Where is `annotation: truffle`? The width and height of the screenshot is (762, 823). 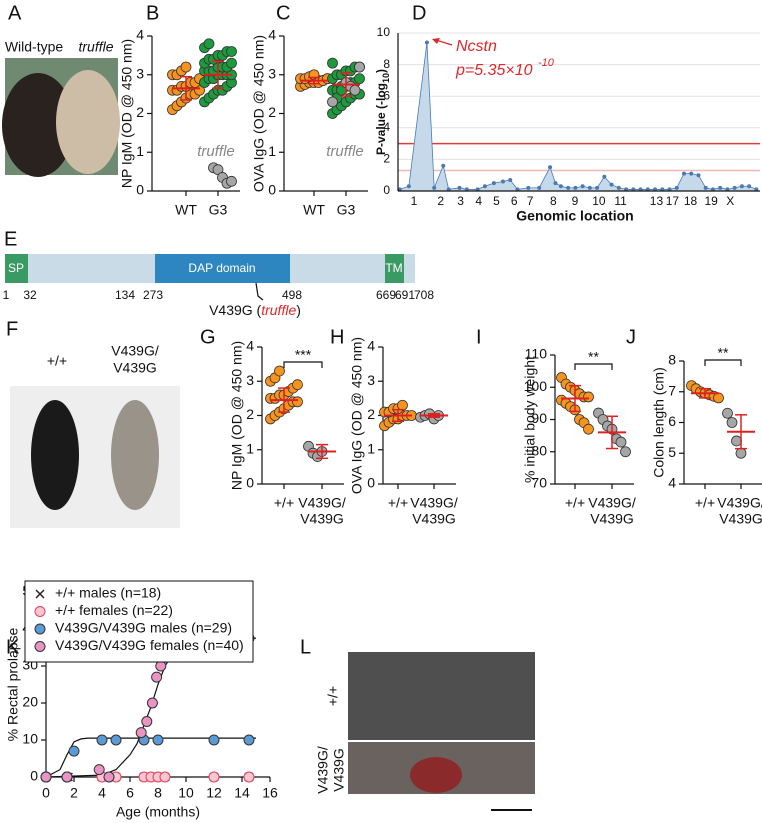
annotation: truffle is located at coordinates (216, 151).